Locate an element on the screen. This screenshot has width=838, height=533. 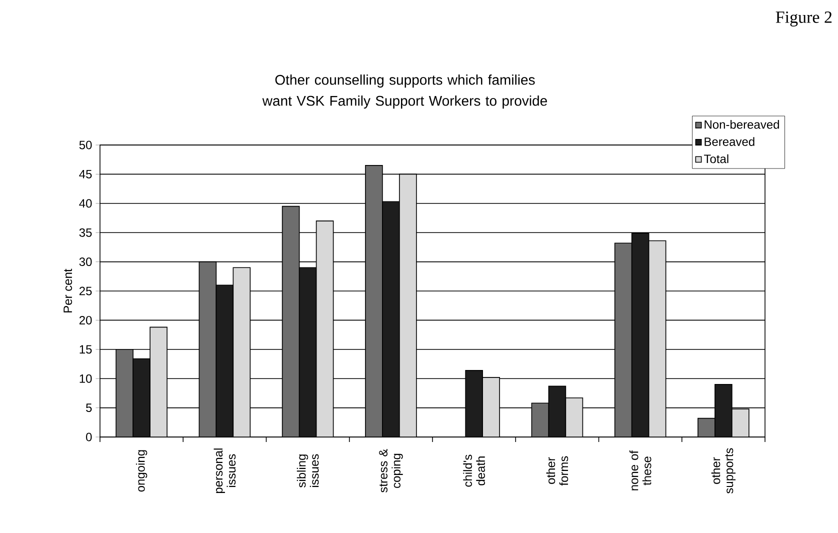
x-tick-label: none of these is located at coordinates (640, 470).